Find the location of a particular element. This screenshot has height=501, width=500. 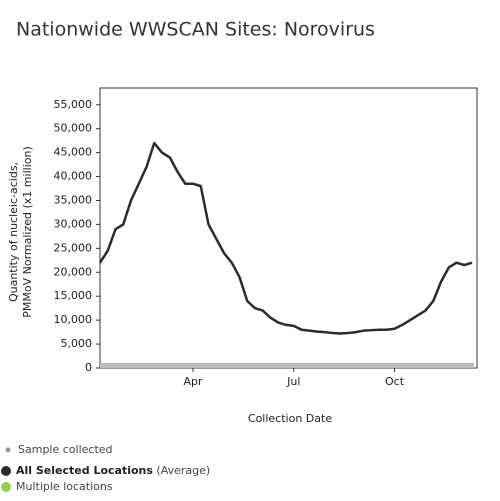

sample-band is located at coordinates (287, 365).